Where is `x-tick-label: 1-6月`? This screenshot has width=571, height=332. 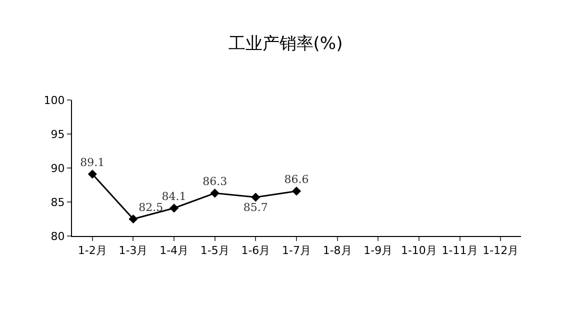
x-tick-label: 1-6月 is located at coordinates (255, 251).